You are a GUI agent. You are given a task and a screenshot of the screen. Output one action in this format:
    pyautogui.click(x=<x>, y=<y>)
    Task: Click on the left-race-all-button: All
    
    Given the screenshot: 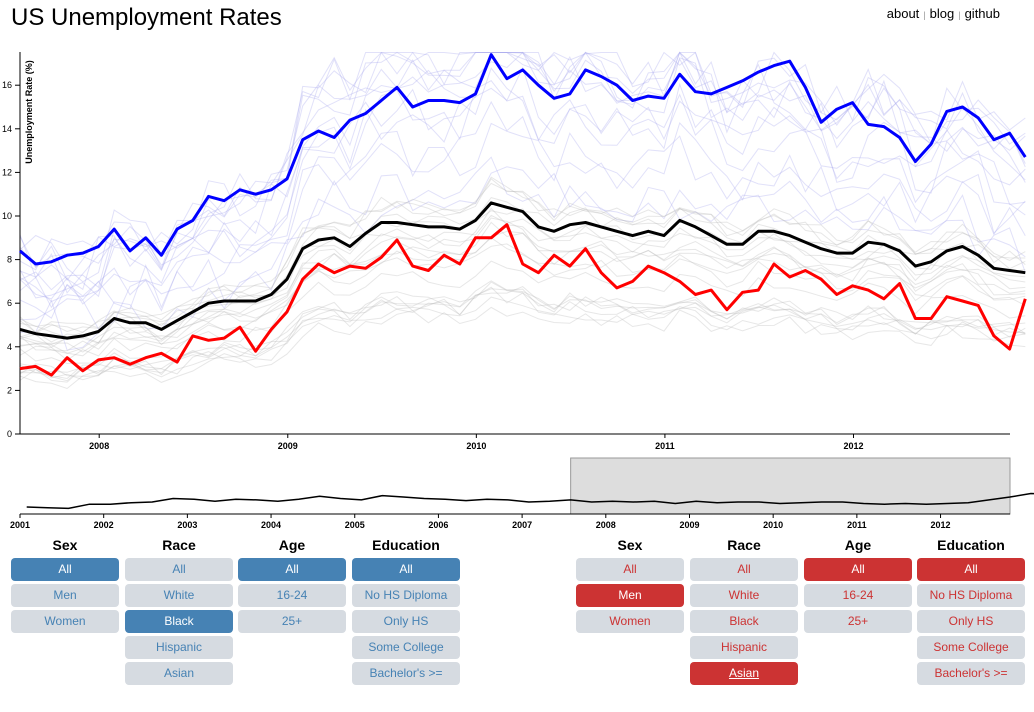 What is the action you would take?
    pyautogui.click(x=179, y=569)
    